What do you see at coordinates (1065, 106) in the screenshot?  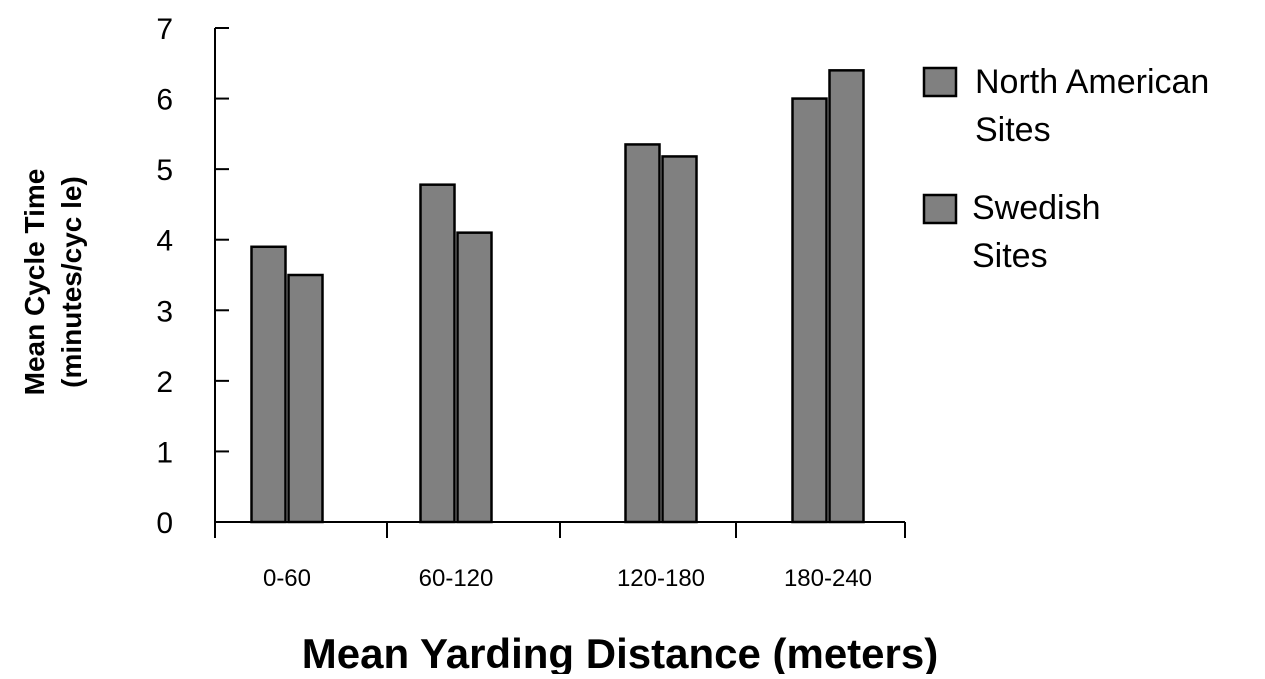 I see `legend-item-north-american: North American Sites` at bounding box center [1065, 106].